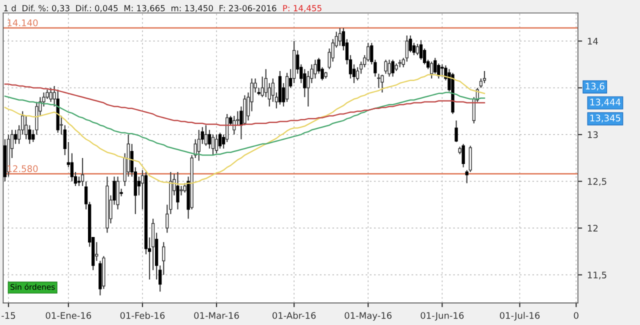 This screenshot has width=640, height=325. Describe the element at coordinates (69, 315) in the screenshot. I see `x-tick-label: 01-Ene-16` at that location.